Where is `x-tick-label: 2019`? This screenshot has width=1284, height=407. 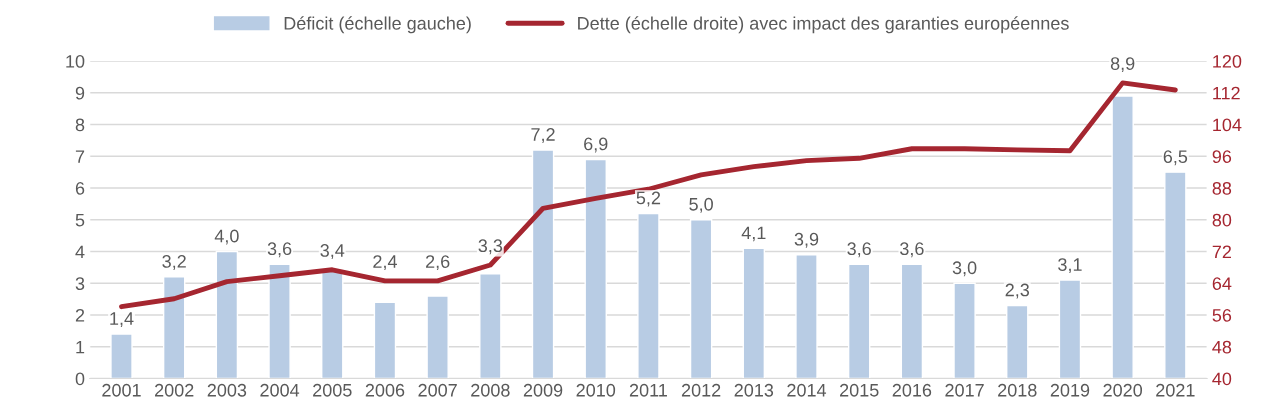 x-tick-label: 2019 is located at coordinates (1070, 390).